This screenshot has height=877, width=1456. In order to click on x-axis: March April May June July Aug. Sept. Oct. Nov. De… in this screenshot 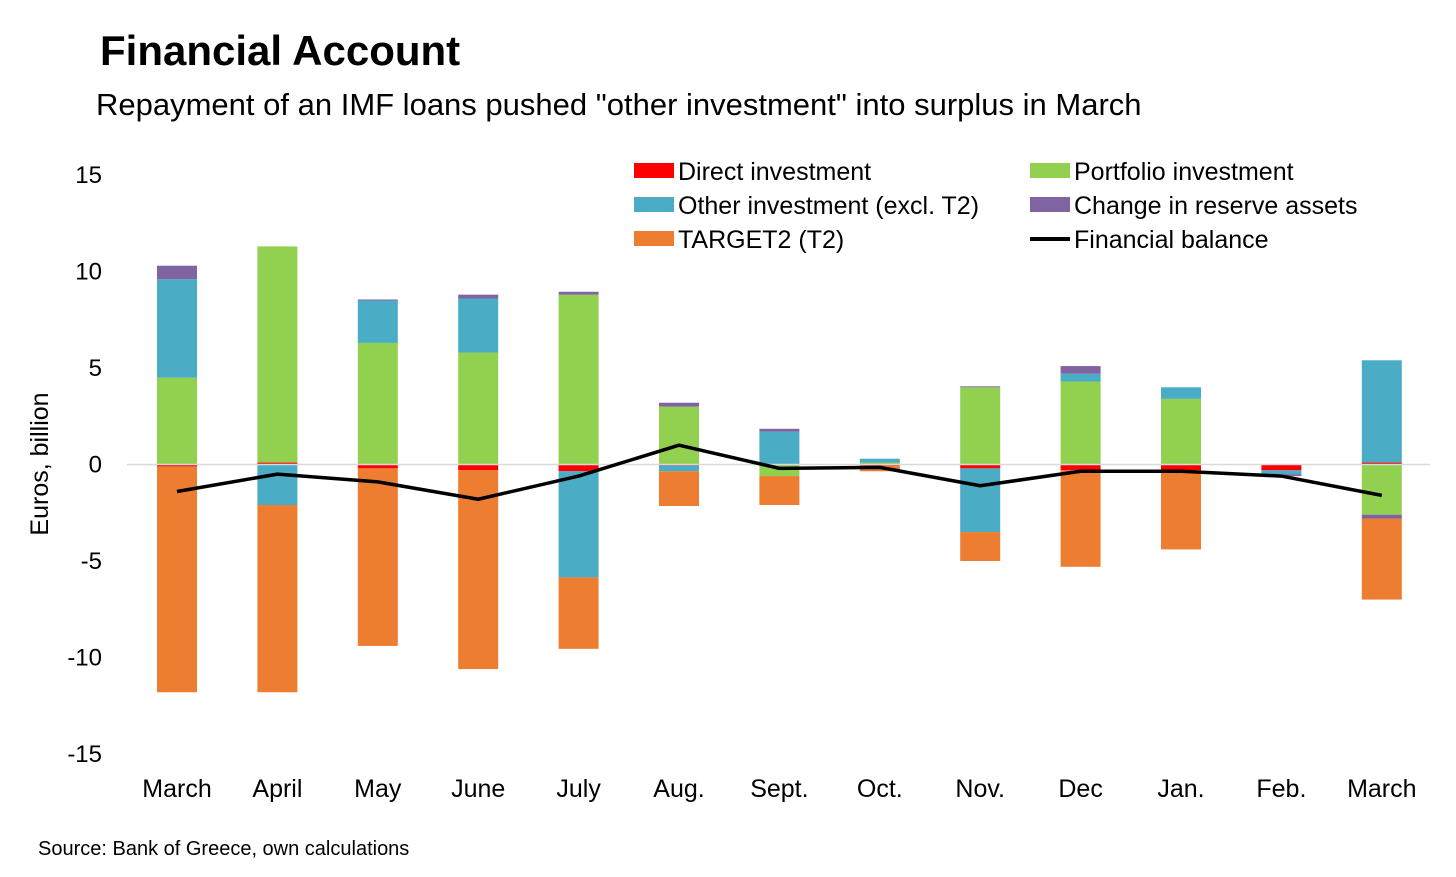, I will do `click(779, 789)`.